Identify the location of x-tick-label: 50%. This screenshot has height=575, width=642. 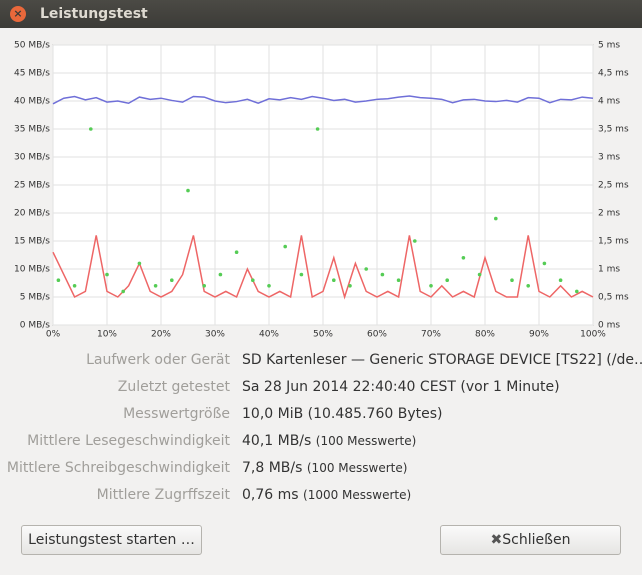
(323, 334).